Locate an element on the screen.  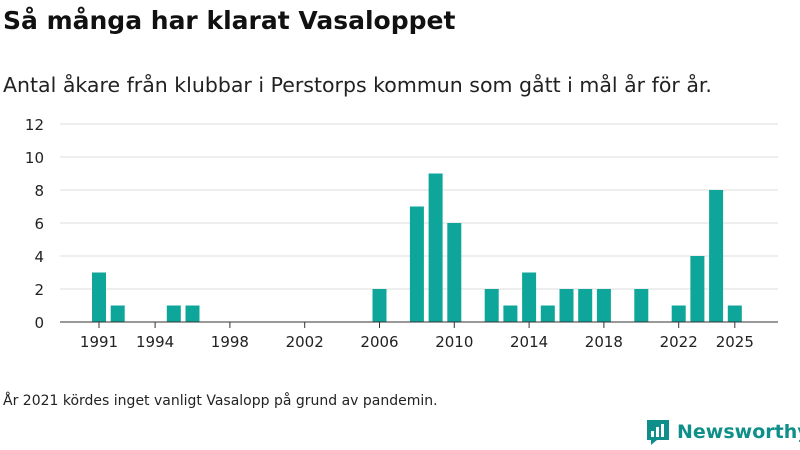
x-tick-label: 1998 is located at coordinates (230, 342).